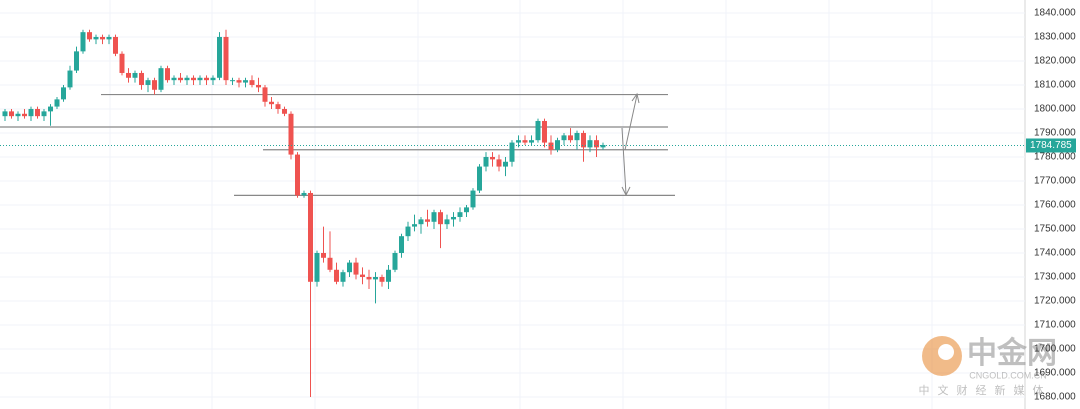  What do you see at coordinates (1055, 37) in the screenshot?
I see `y-tick-label: 1830.000` at bounding box center [1055, 37].